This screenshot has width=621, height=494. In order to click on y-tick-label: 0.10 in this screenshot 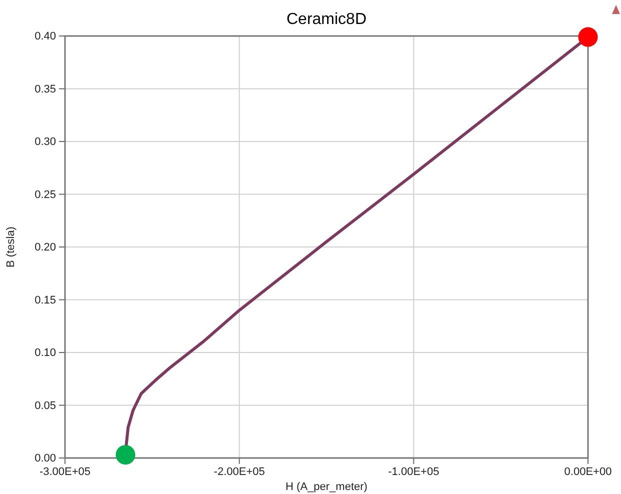, I will do `click(45, 353)`.